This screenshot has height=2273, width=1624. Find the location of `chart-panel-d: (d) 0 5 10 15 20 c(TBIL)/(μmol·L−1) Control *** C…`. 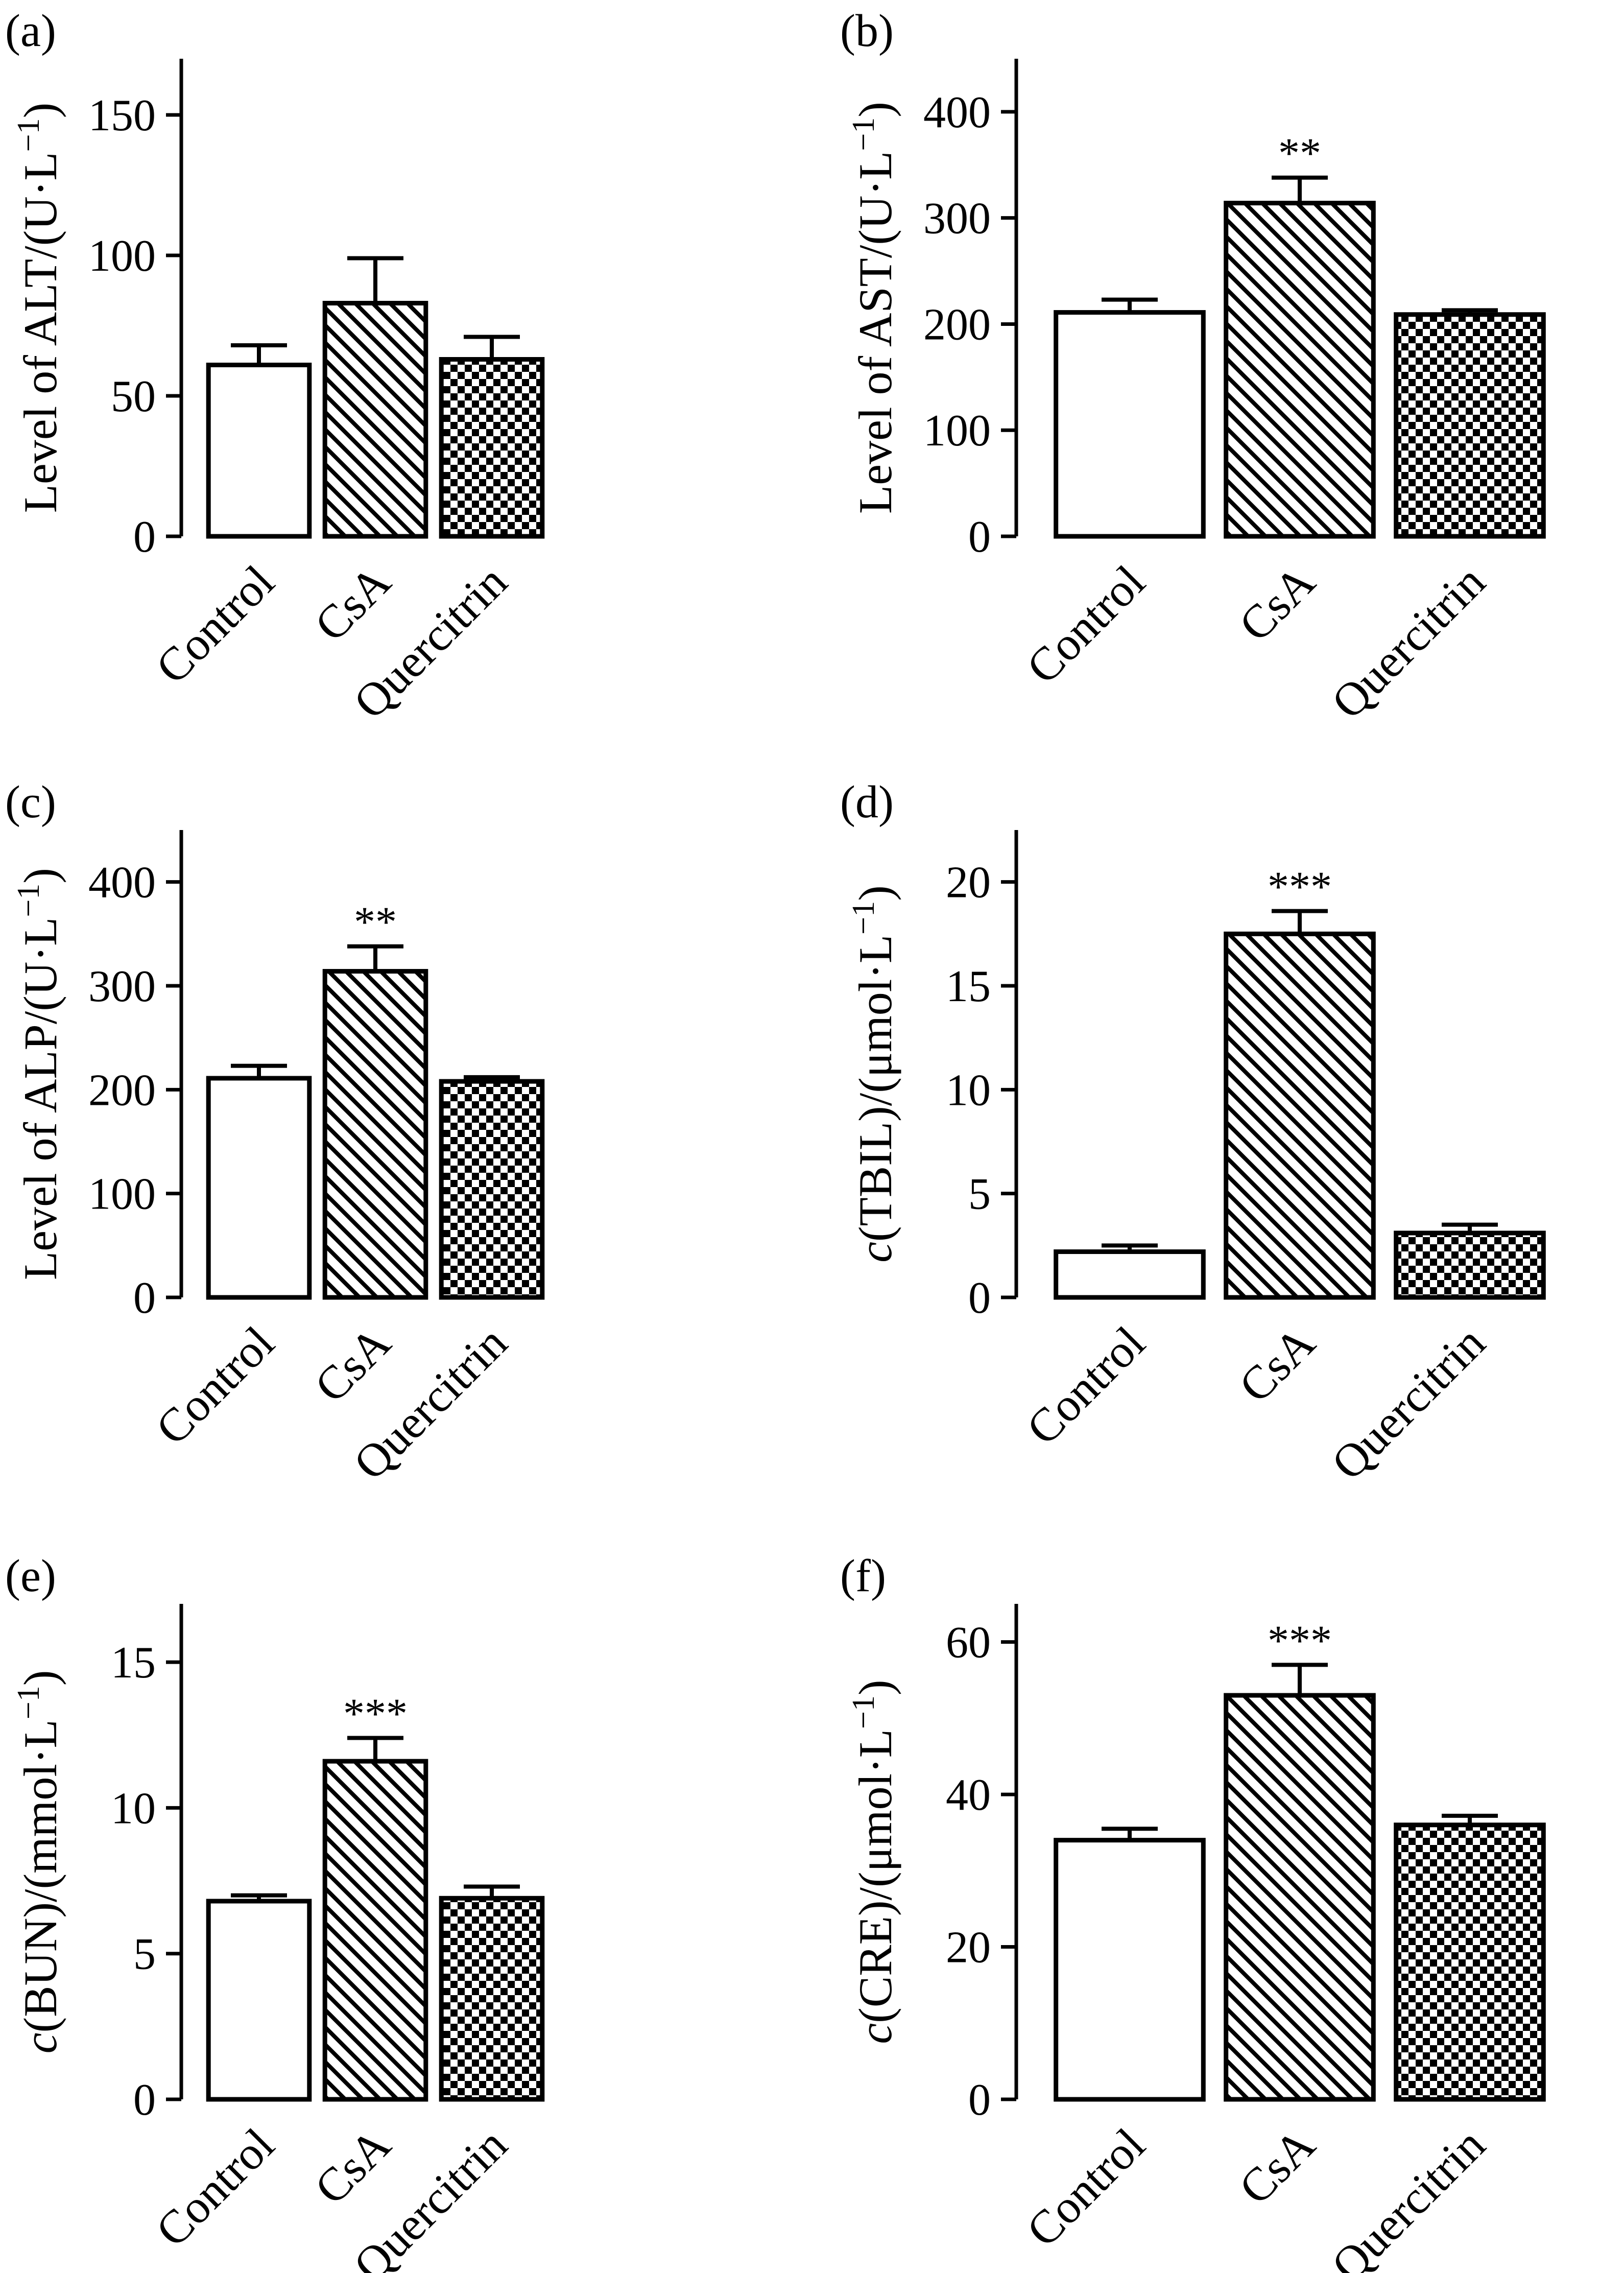

chart-panel-d: (d) 0 5 10 15 20 c(TBIL)/(μmol·L−1) Control *** C… is located at coordinates (1193, 1133).